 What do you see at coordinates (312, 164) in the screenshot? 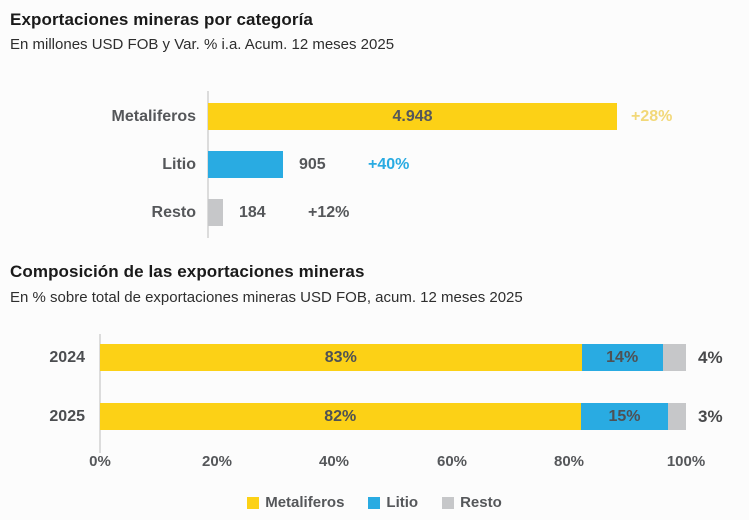
I see `value-label: 905` at bounding box center [312, 164].